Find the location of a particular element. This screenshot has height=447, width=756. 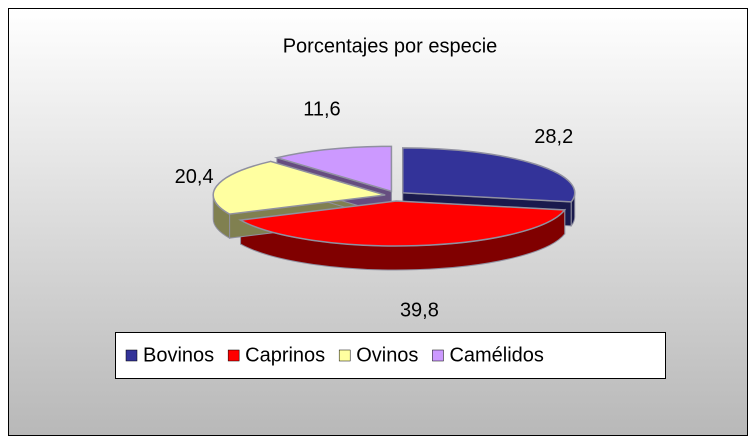

legend-label: Camélidos is located at coordinates (496, 355).